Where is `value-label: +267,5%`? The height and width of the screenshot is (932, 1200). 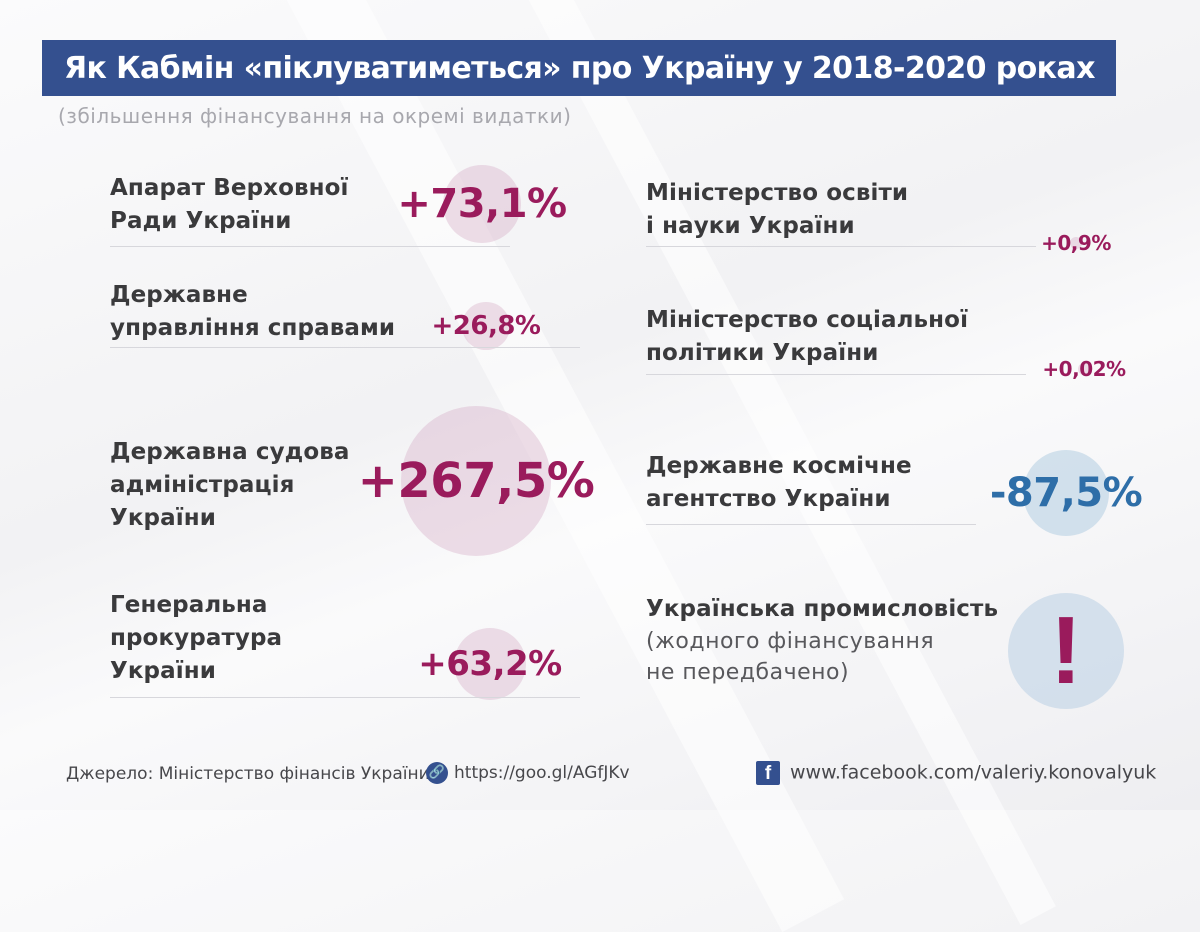
value-label: +267,5% is located at coordinates (476, 481).